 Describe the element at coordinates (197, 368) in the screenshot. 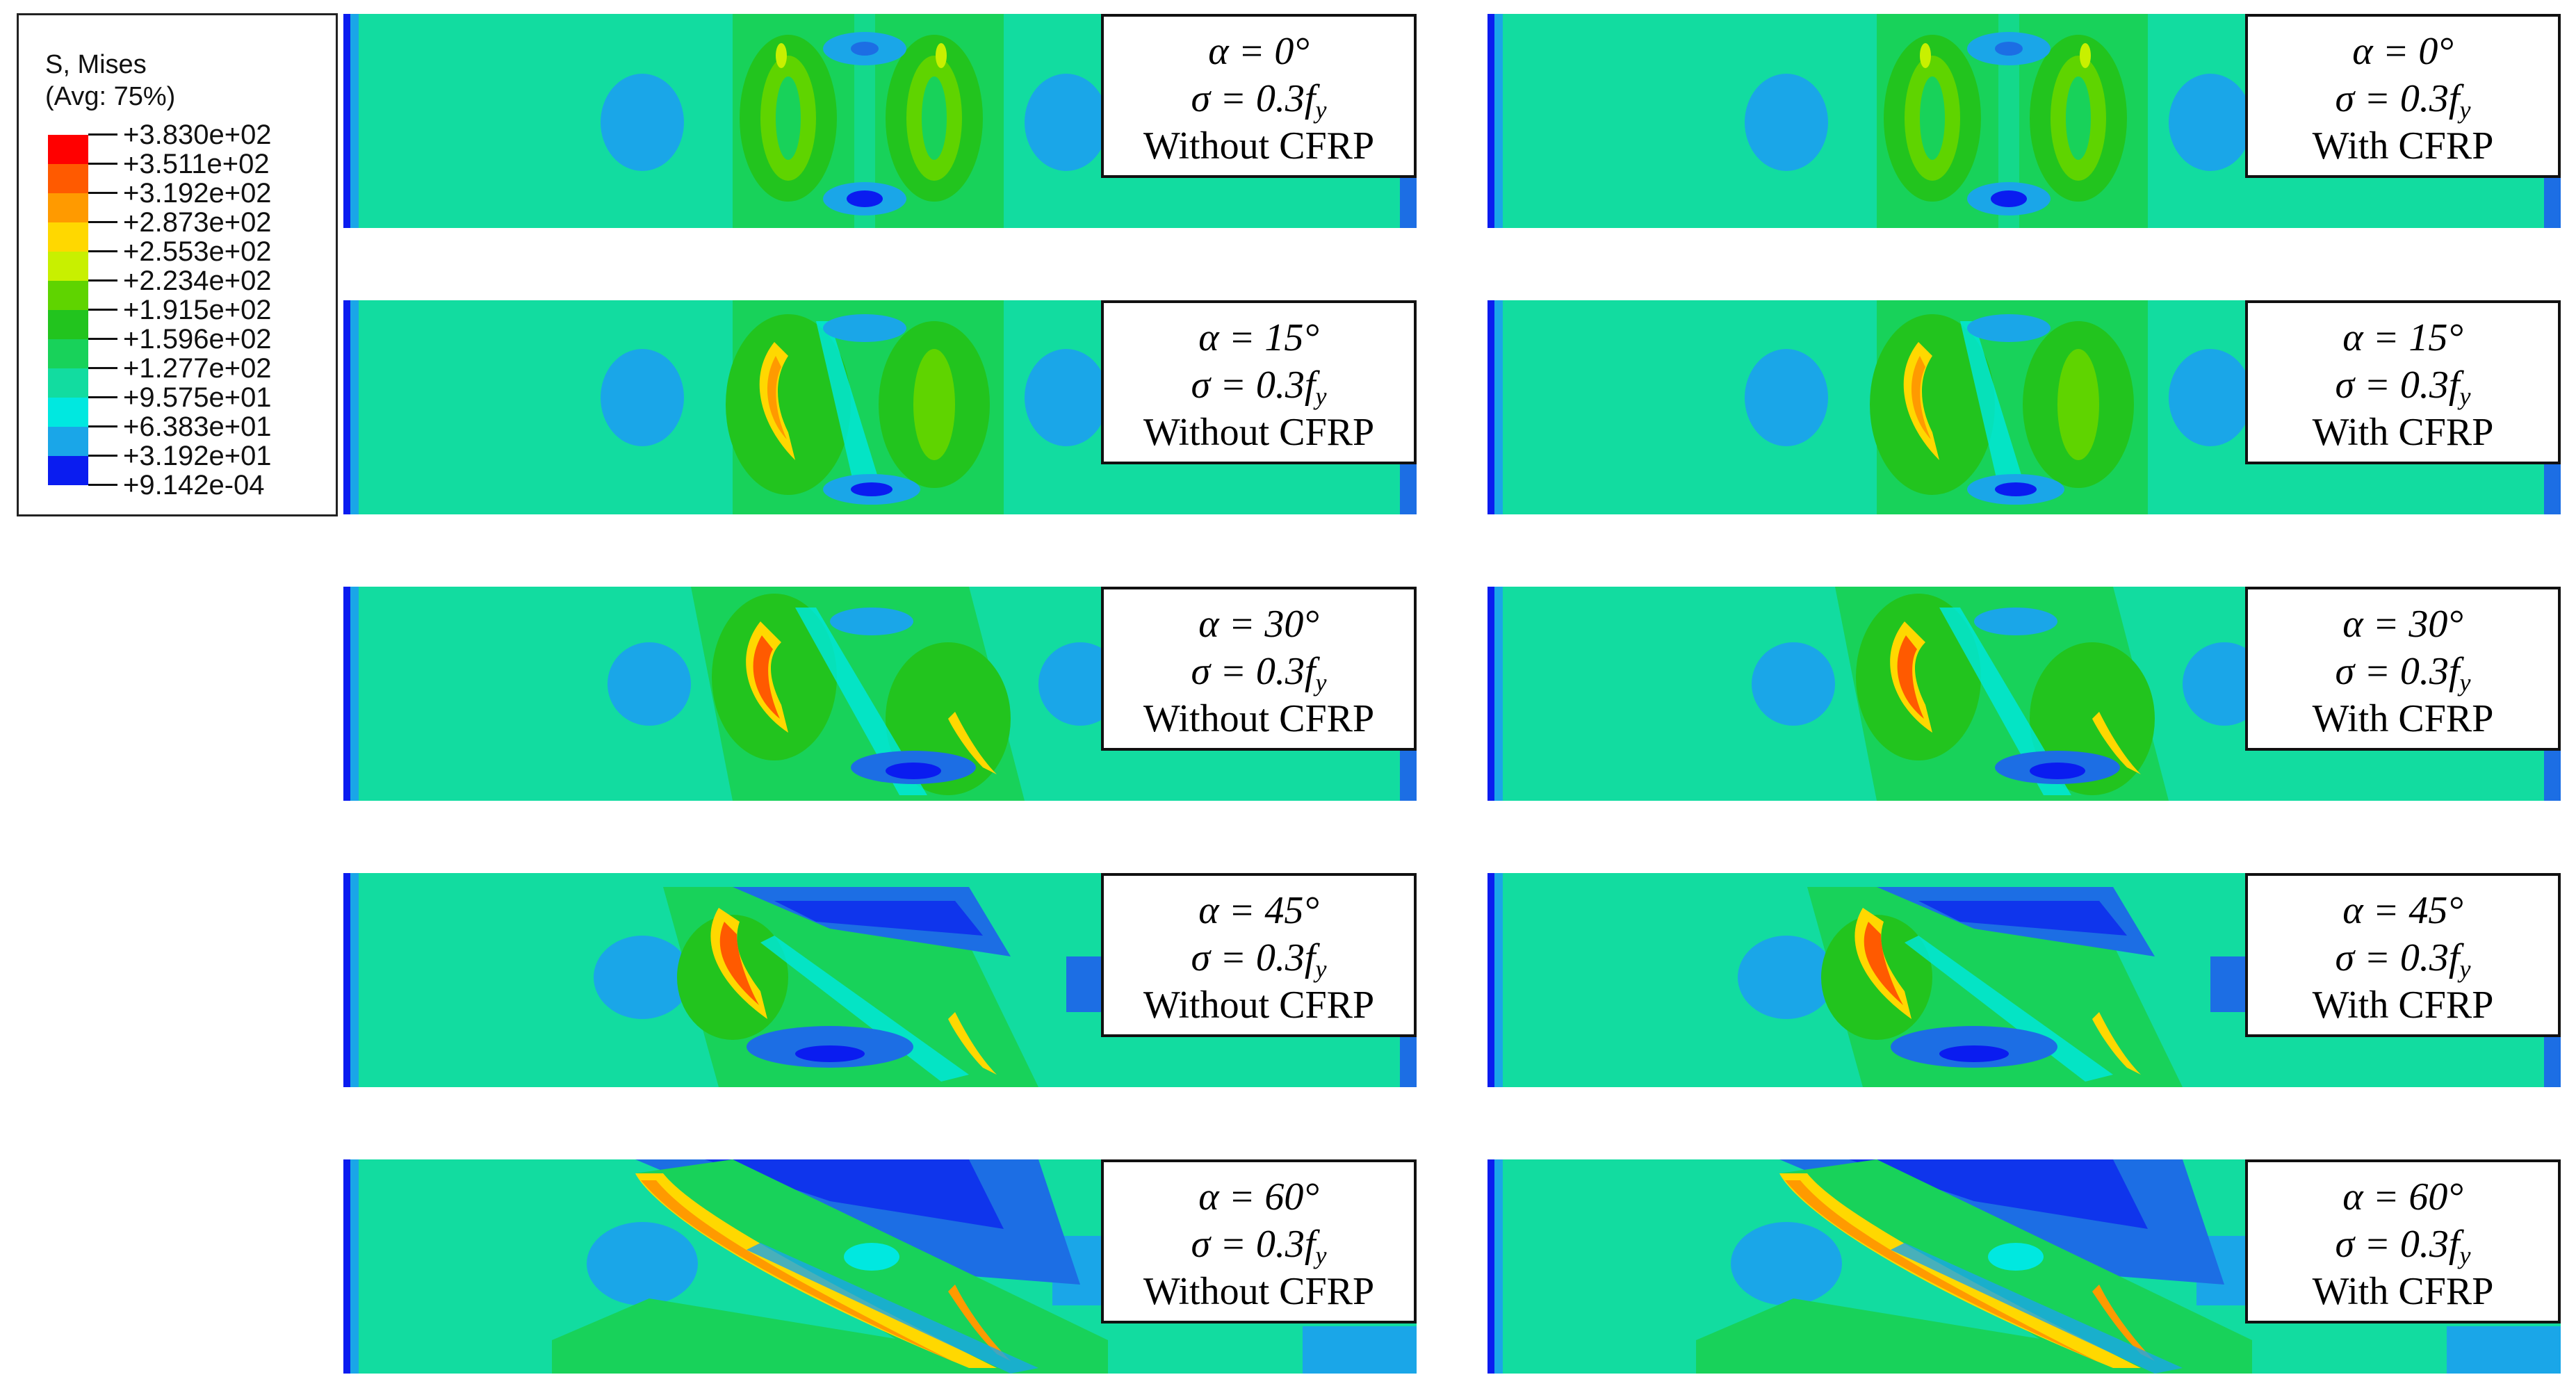

I see `legend-value: +1.277e+02` at that location.